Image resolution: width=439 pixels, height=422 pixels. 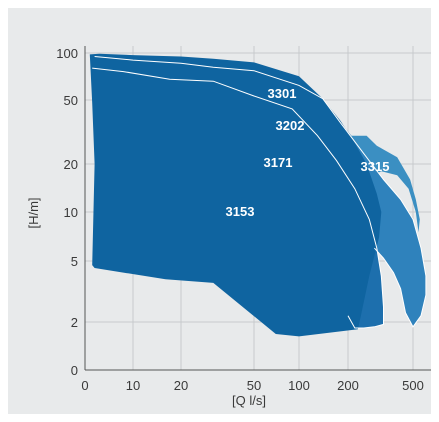 What do you see at coordinates (413, 385) in the screenshot?
I see `x-tick-label: 500` at bounding box center [413, 385].